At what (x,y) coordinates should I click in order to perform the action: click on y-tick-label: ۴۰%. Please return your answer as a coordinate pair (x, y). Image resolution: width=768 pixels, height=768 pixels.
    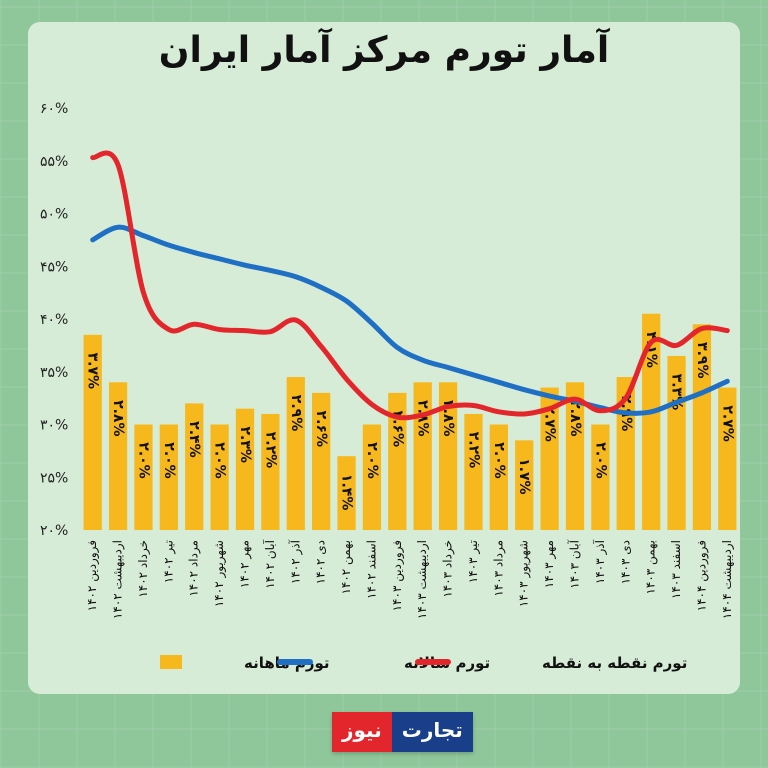
    Looking at the image, I should click on (54, 320).